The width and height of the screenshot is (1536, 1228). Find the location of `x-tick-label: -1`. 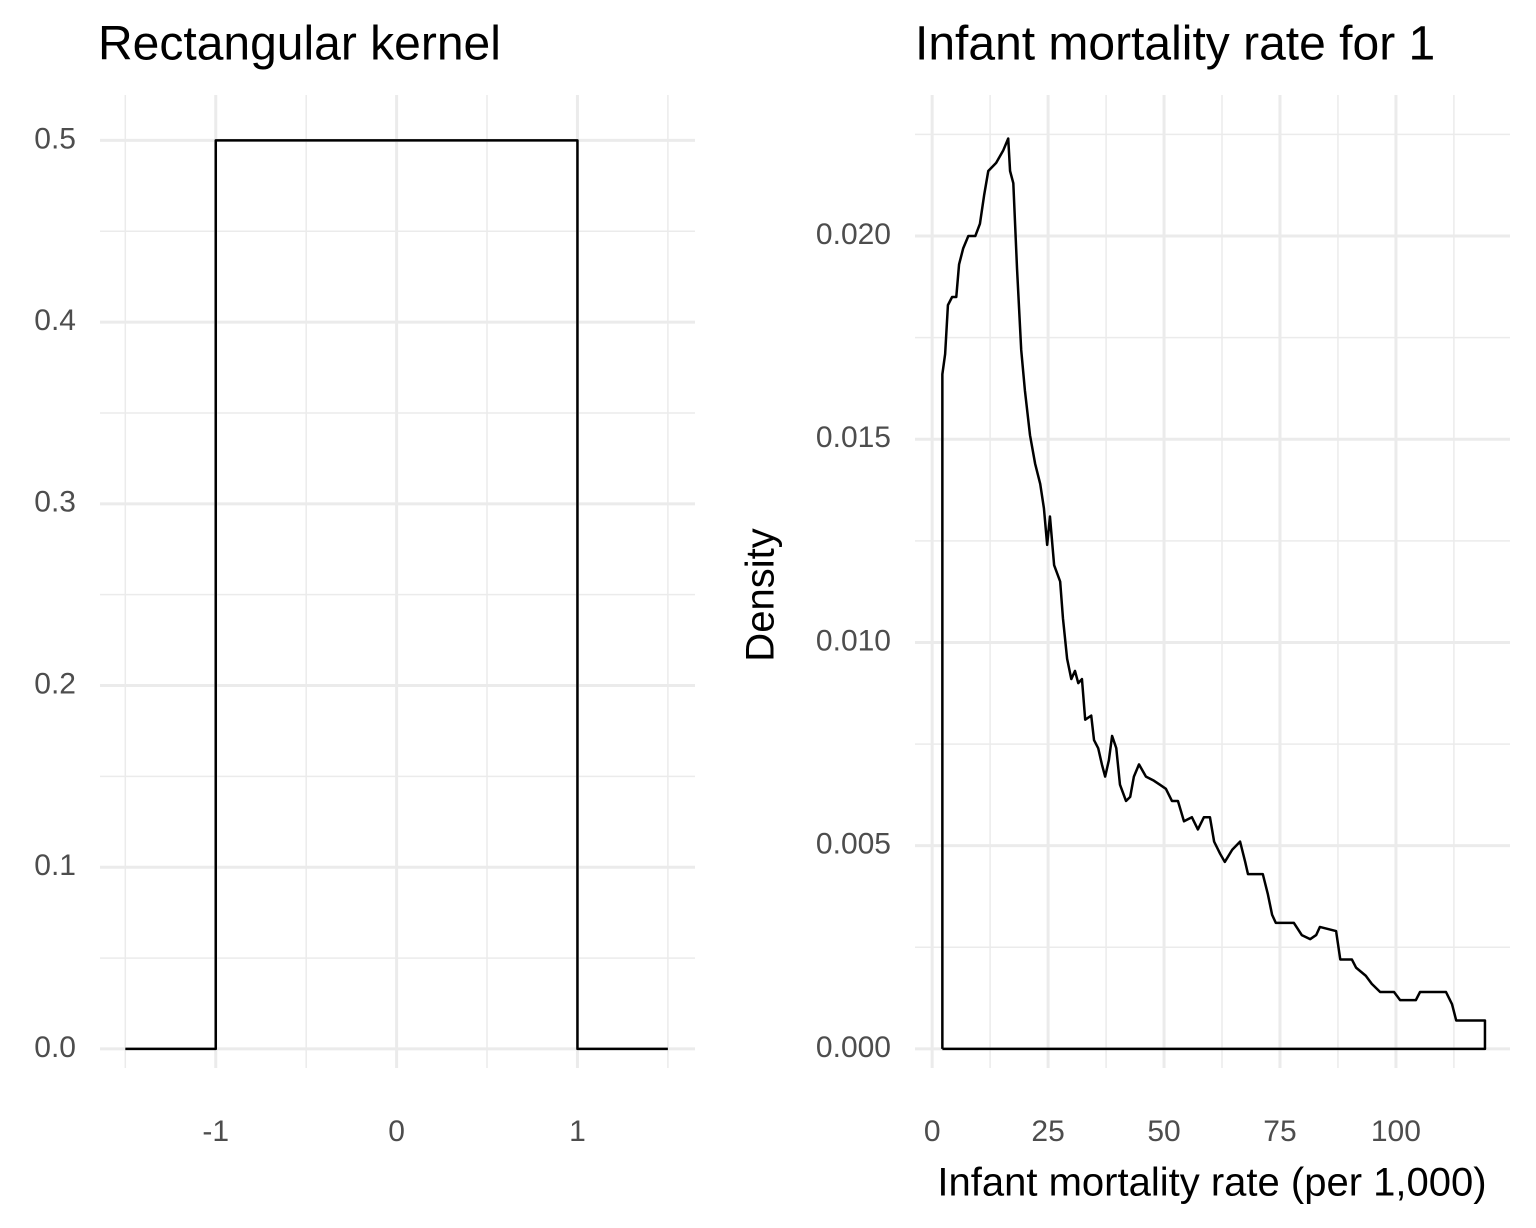

x-tick-label: -1 is located at coordinates (215, 1131).